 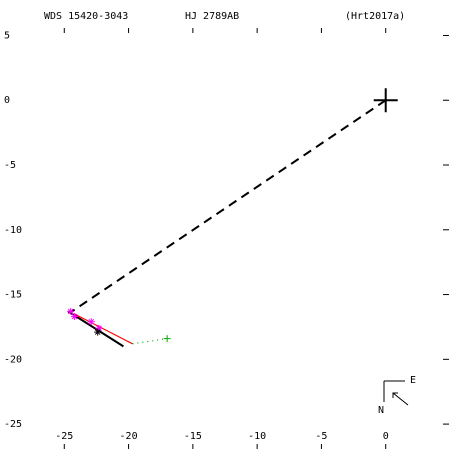 I want to click on x-tick-label: 0, so click(x=386, y=436).